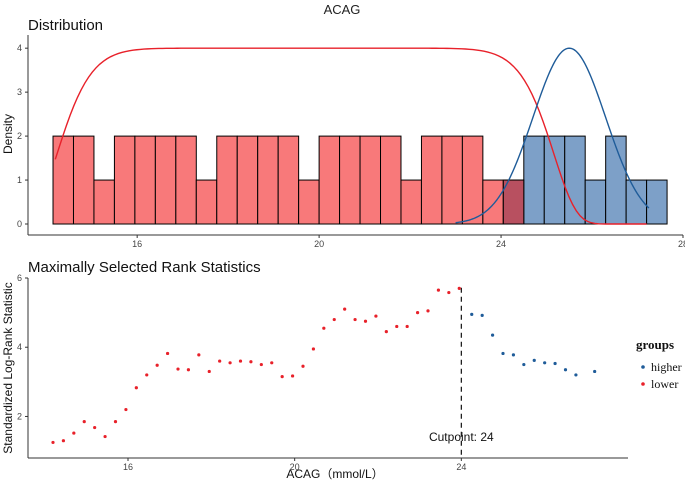 This screenshot has width=685, height=486. I want to click on distribution-y-tick-label: 0, so click(19, 224).